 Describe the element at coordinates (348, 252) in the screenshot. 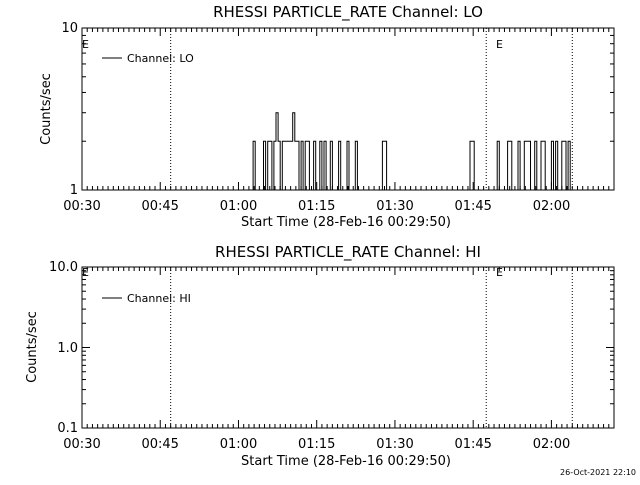

I see `chart-title-hi: RHESSI PARTICLE_RATE Channel: HI` at that location.